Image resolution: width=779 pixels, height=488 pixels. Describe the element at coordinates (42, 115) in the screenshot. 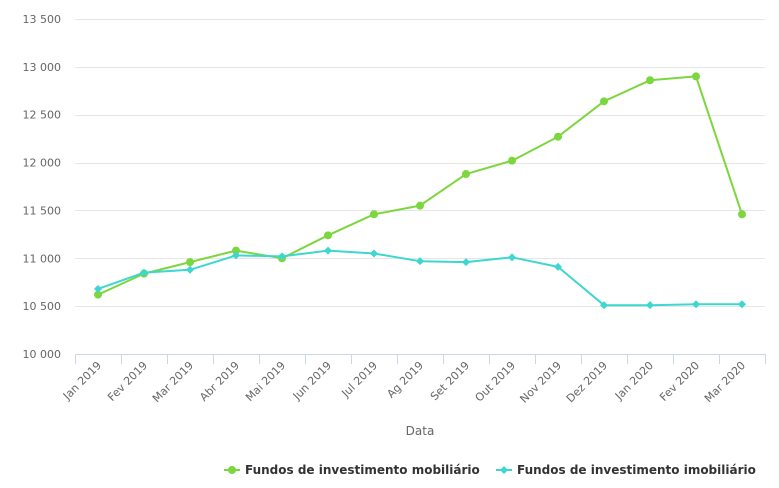

I see `y-tick-label: 12 500` at that location.